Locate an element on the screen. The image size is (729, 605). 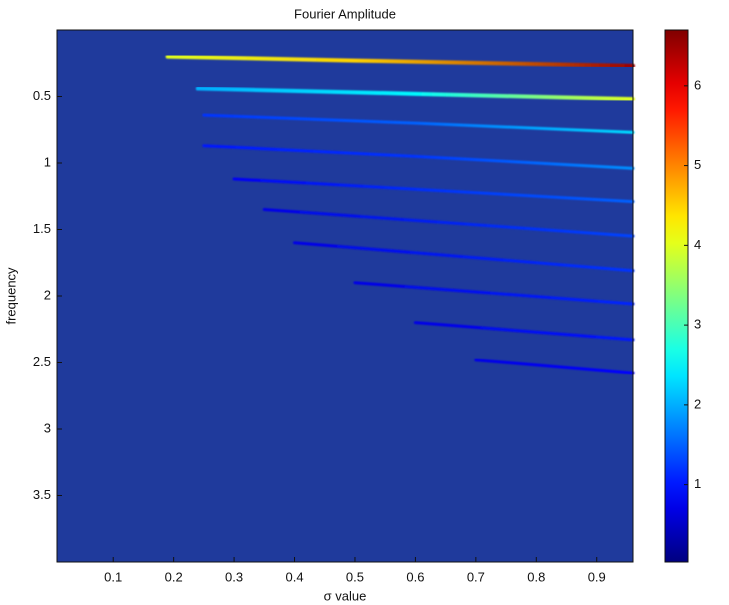
x-axis-label: σ value is located at coordinates (345, 595).